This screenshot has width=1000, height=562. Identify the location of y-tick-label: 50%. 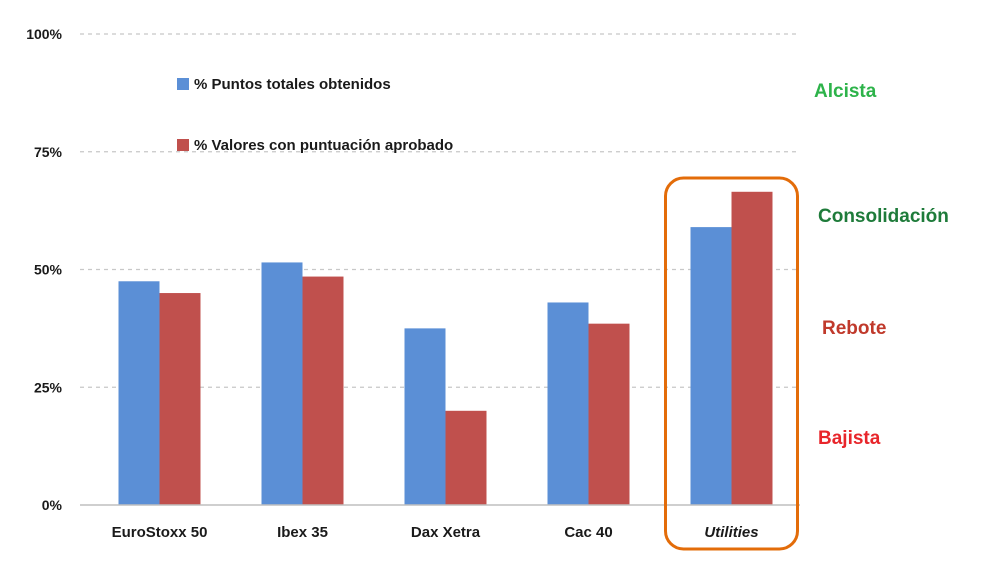
(48, 270).